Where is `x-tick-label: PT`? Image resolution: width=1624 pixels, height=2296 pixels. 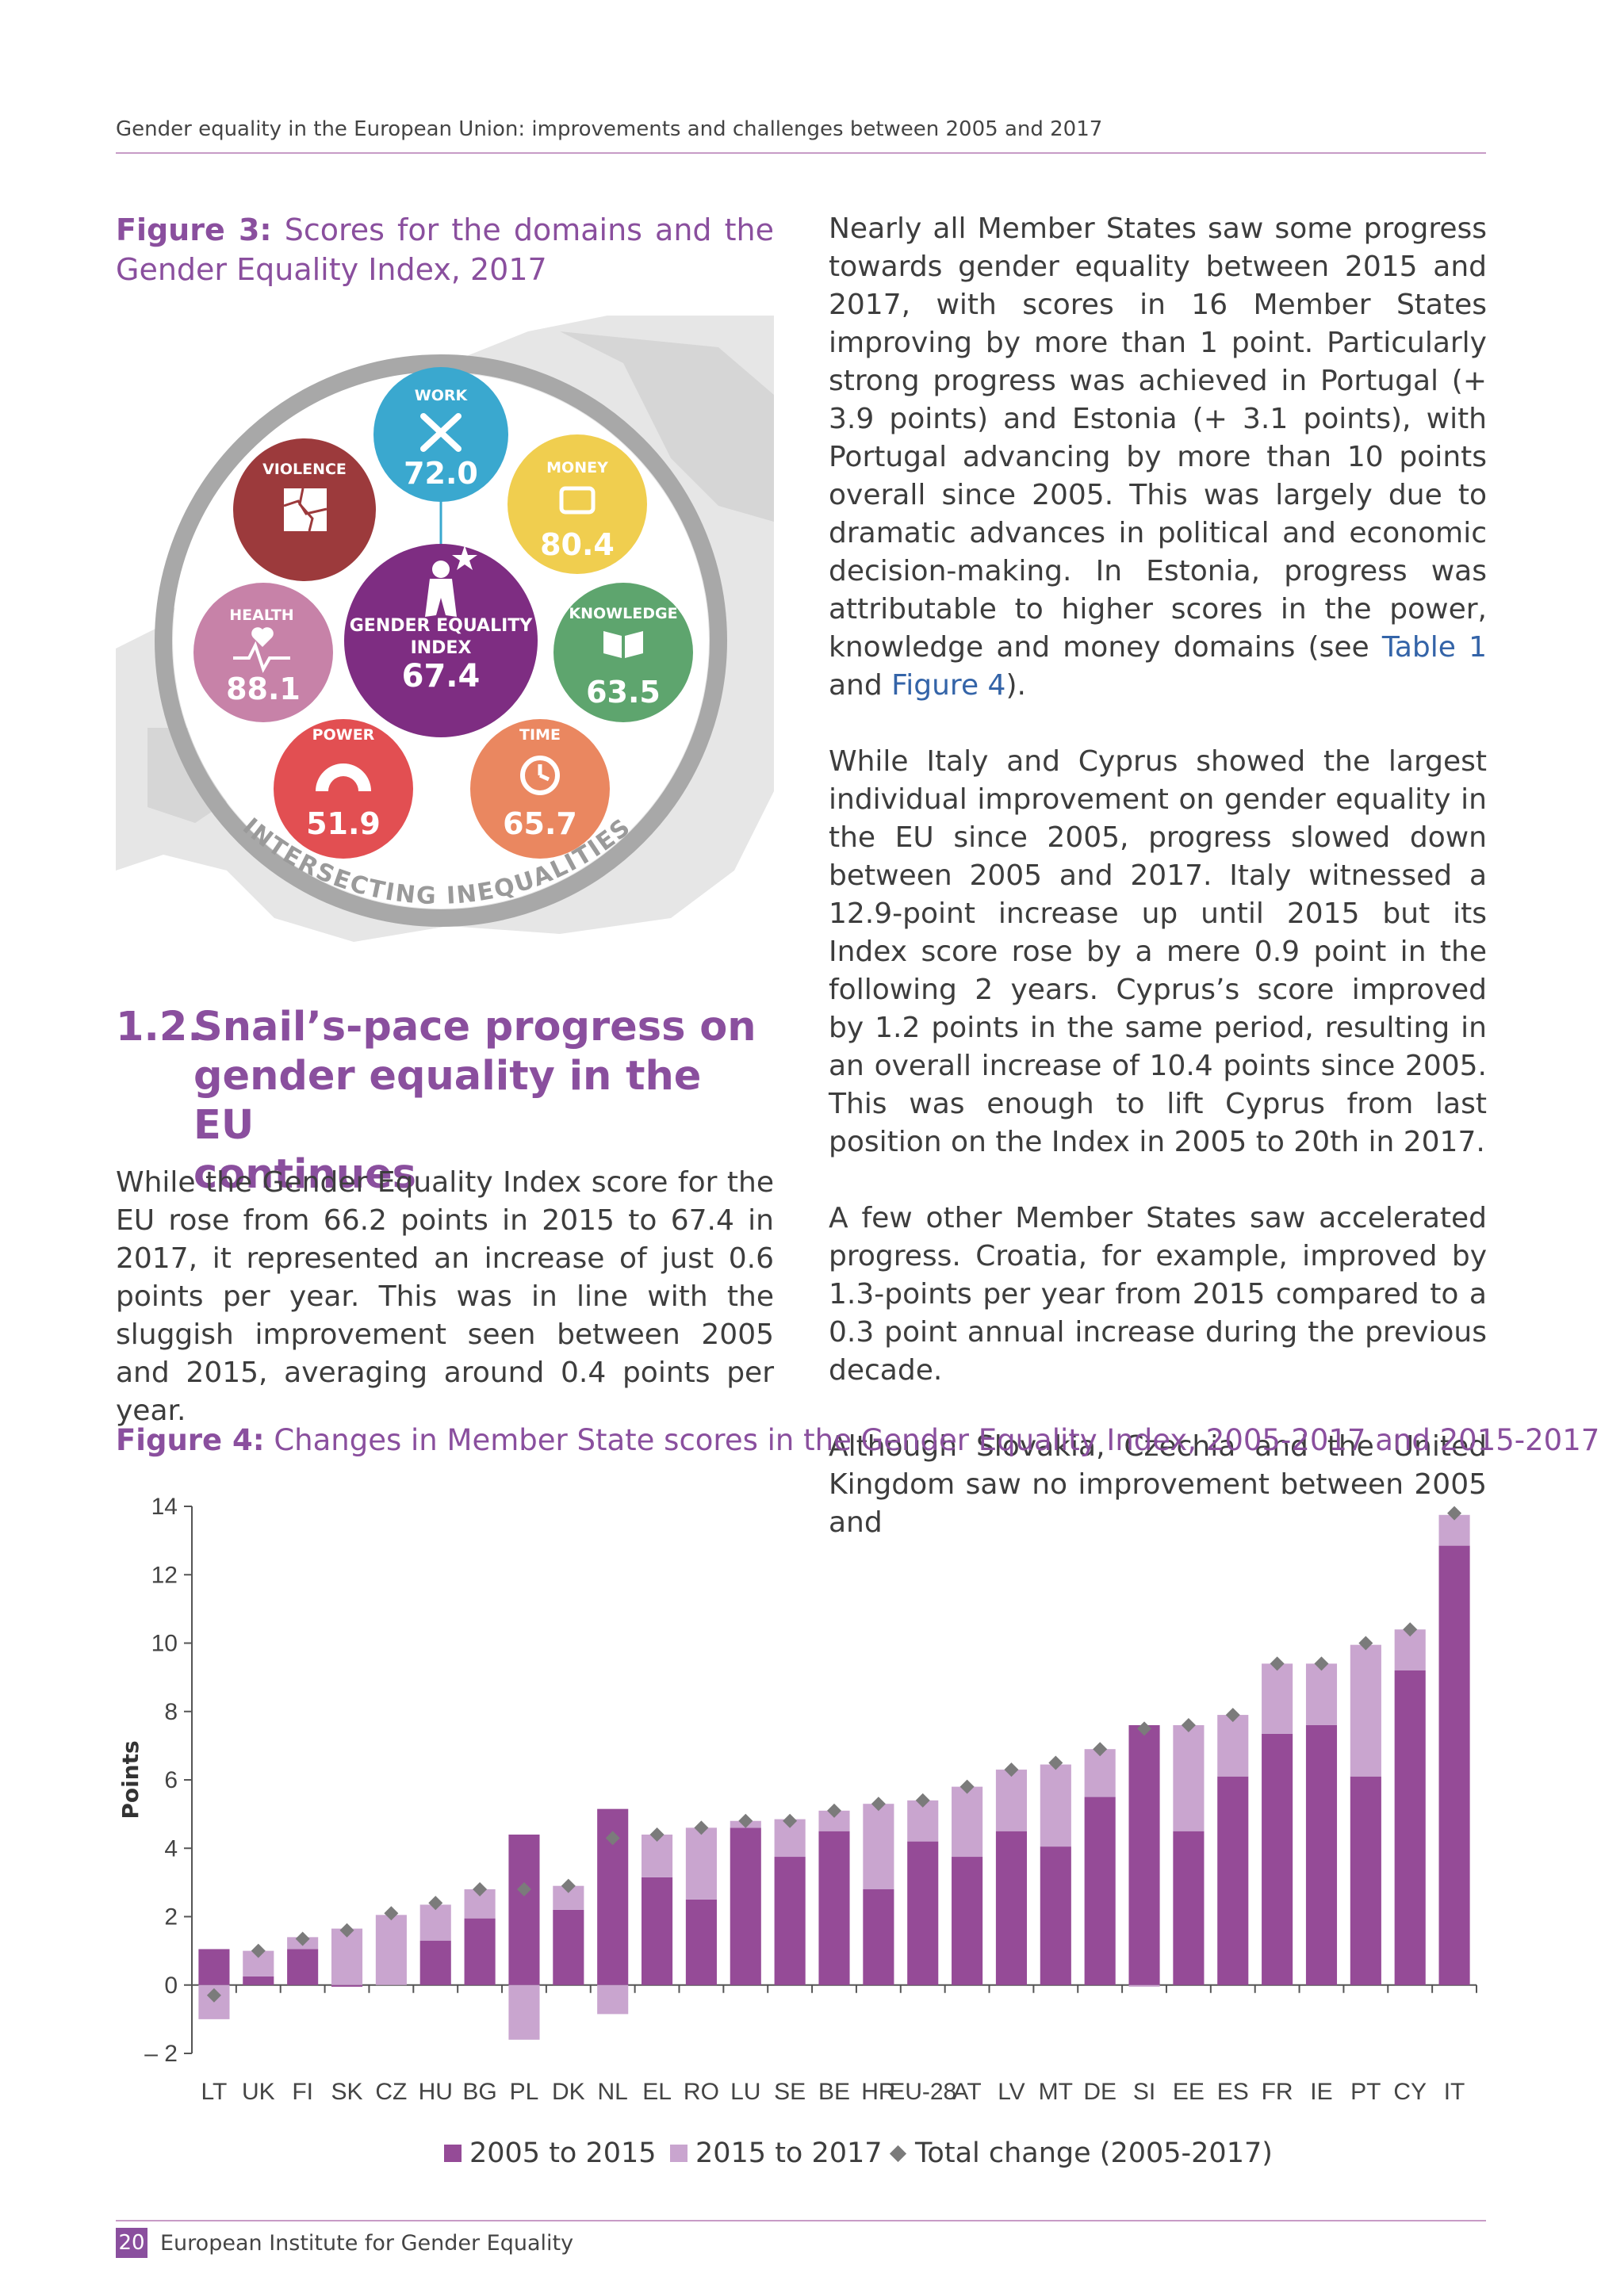
x-tick-label: PT is located at coordinates (1365, 2092).